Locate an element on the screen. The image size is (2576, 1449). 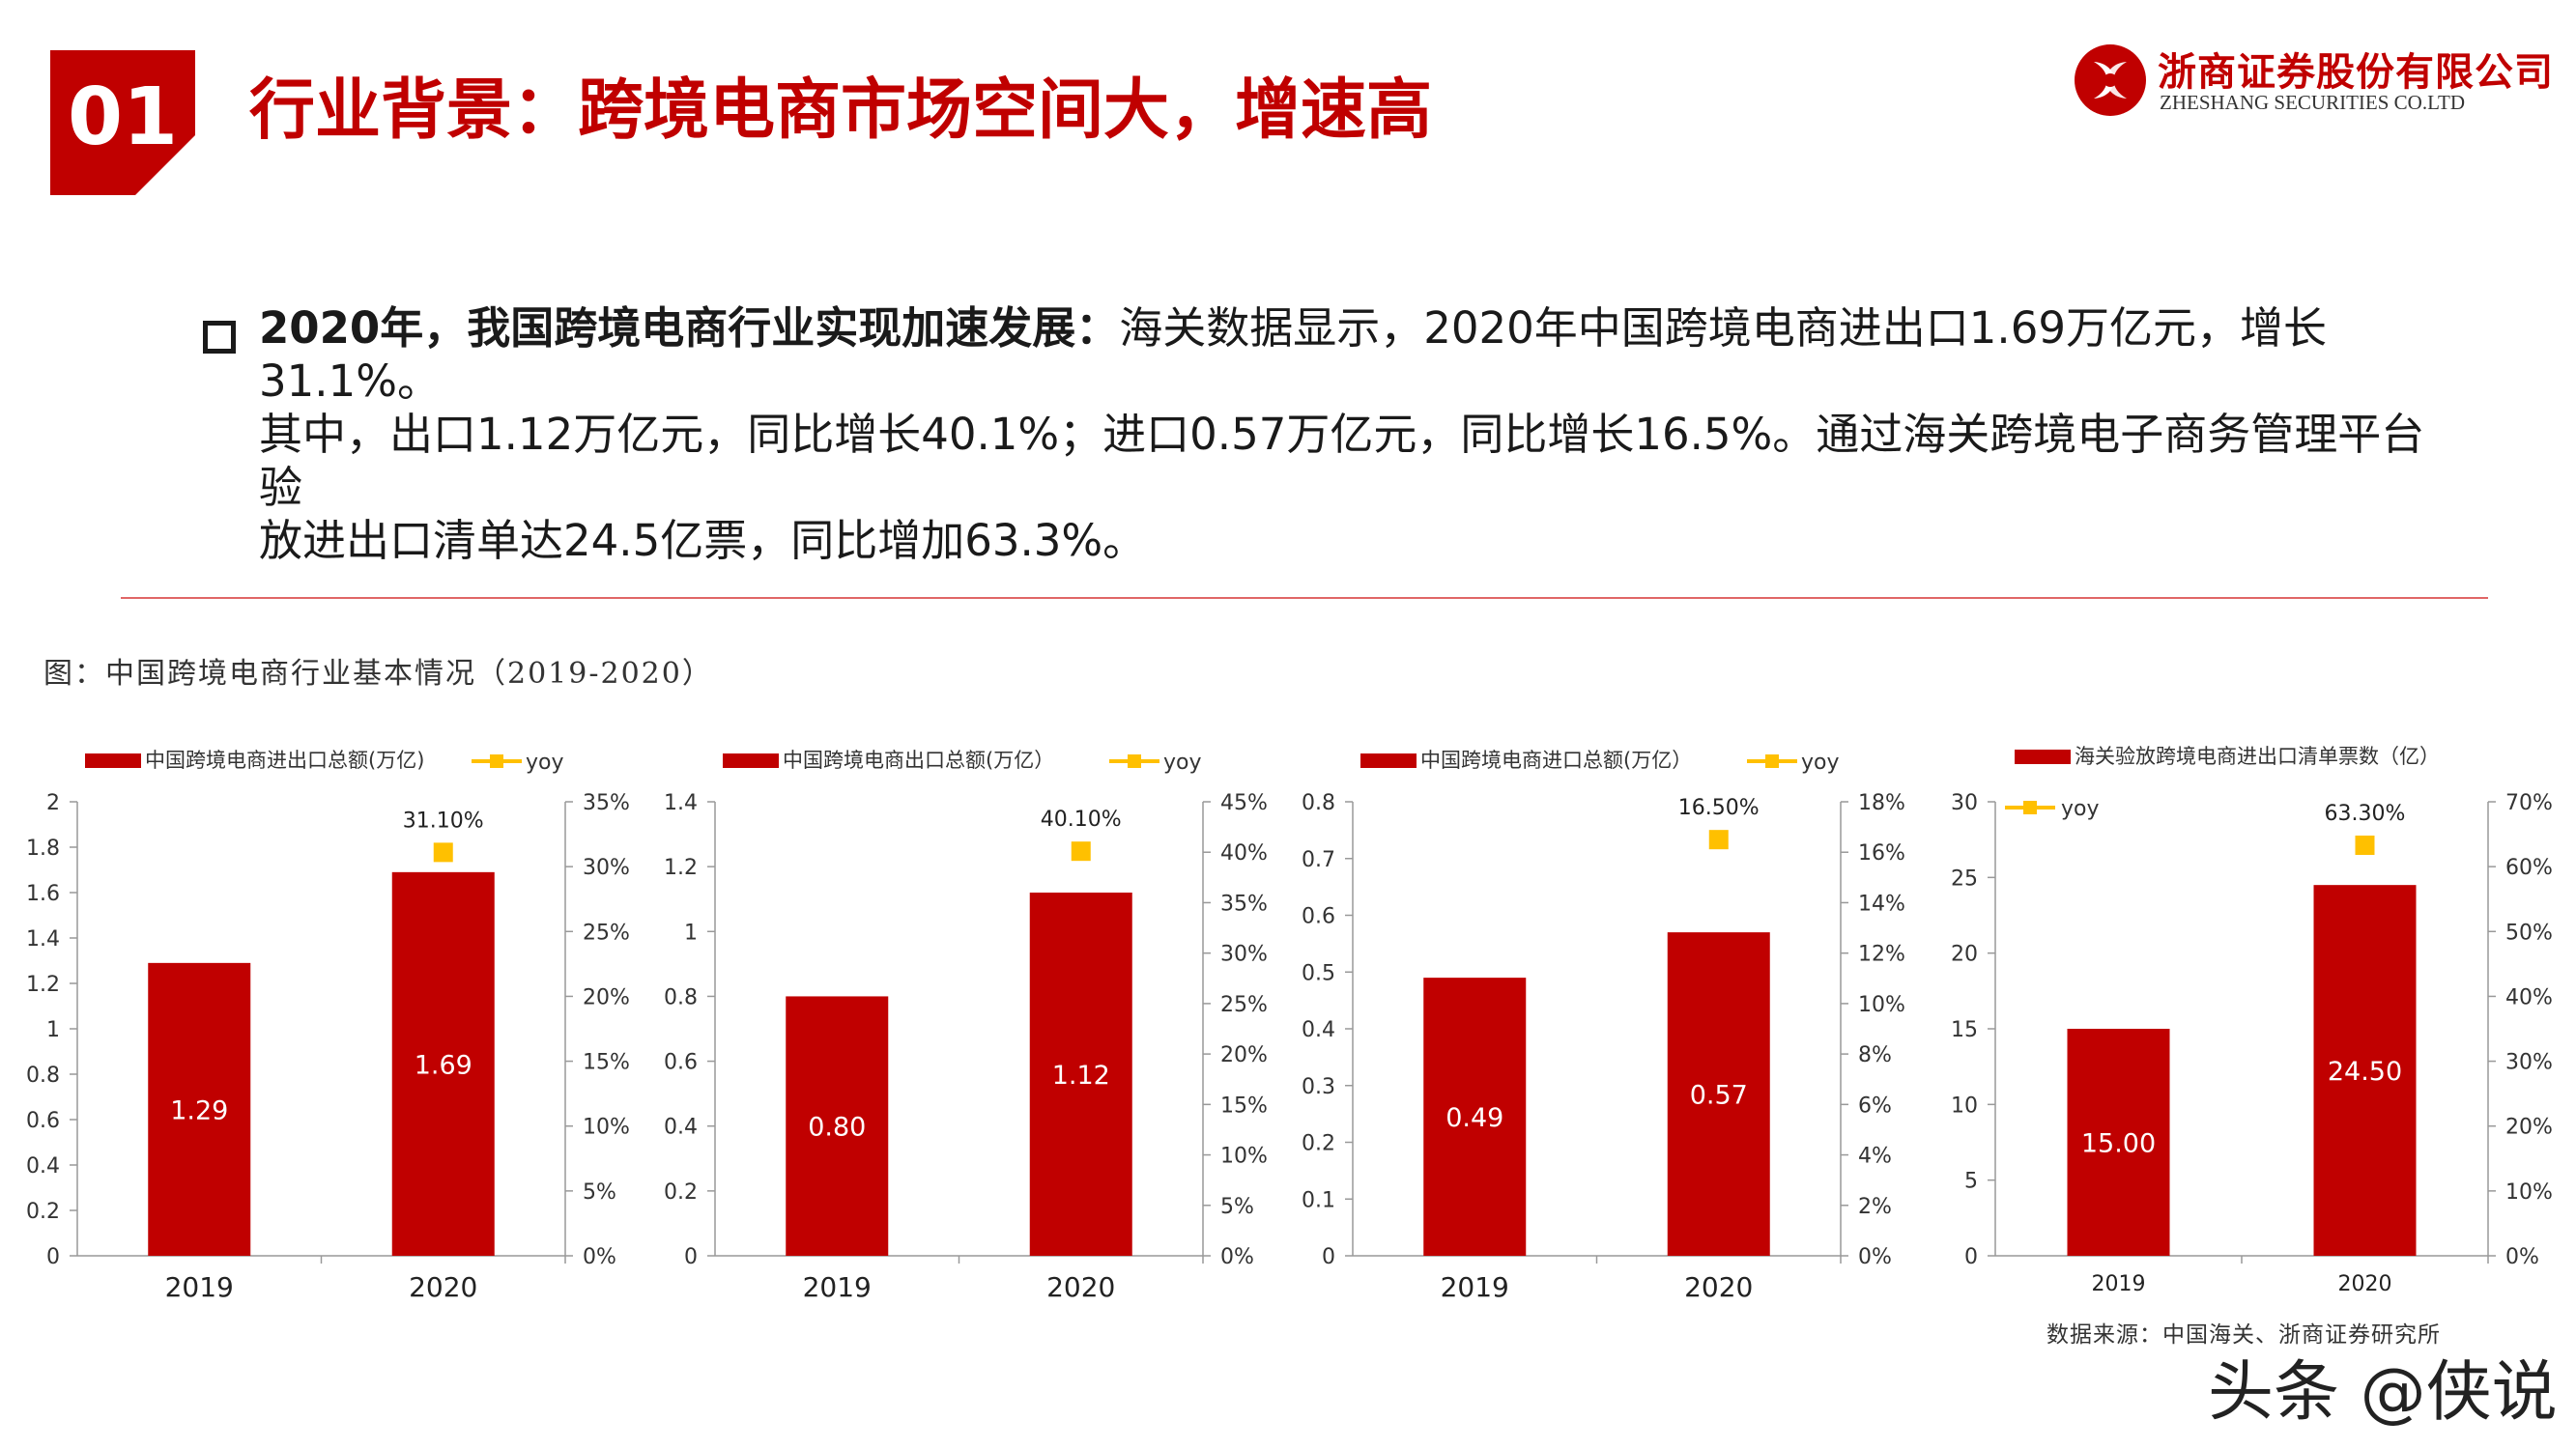
bullet-square-icon is located at coordinates (220, 337).